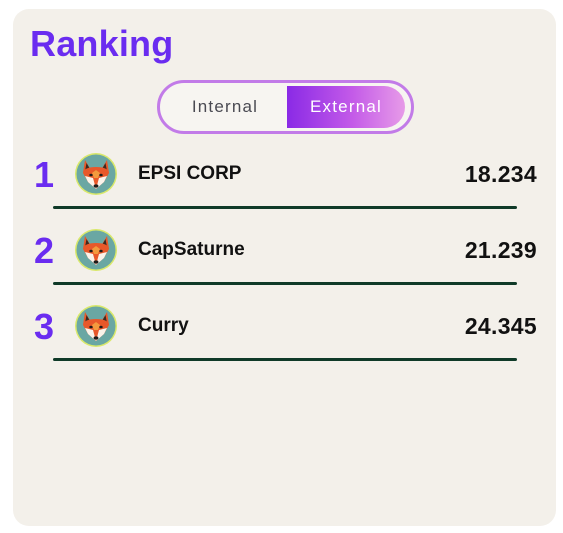 This screenshot has width=563, height=533. What do you see at coordinates (44, 250) in the screenshot?
I see `rank-number: 2` at bounding box center [44, 250].